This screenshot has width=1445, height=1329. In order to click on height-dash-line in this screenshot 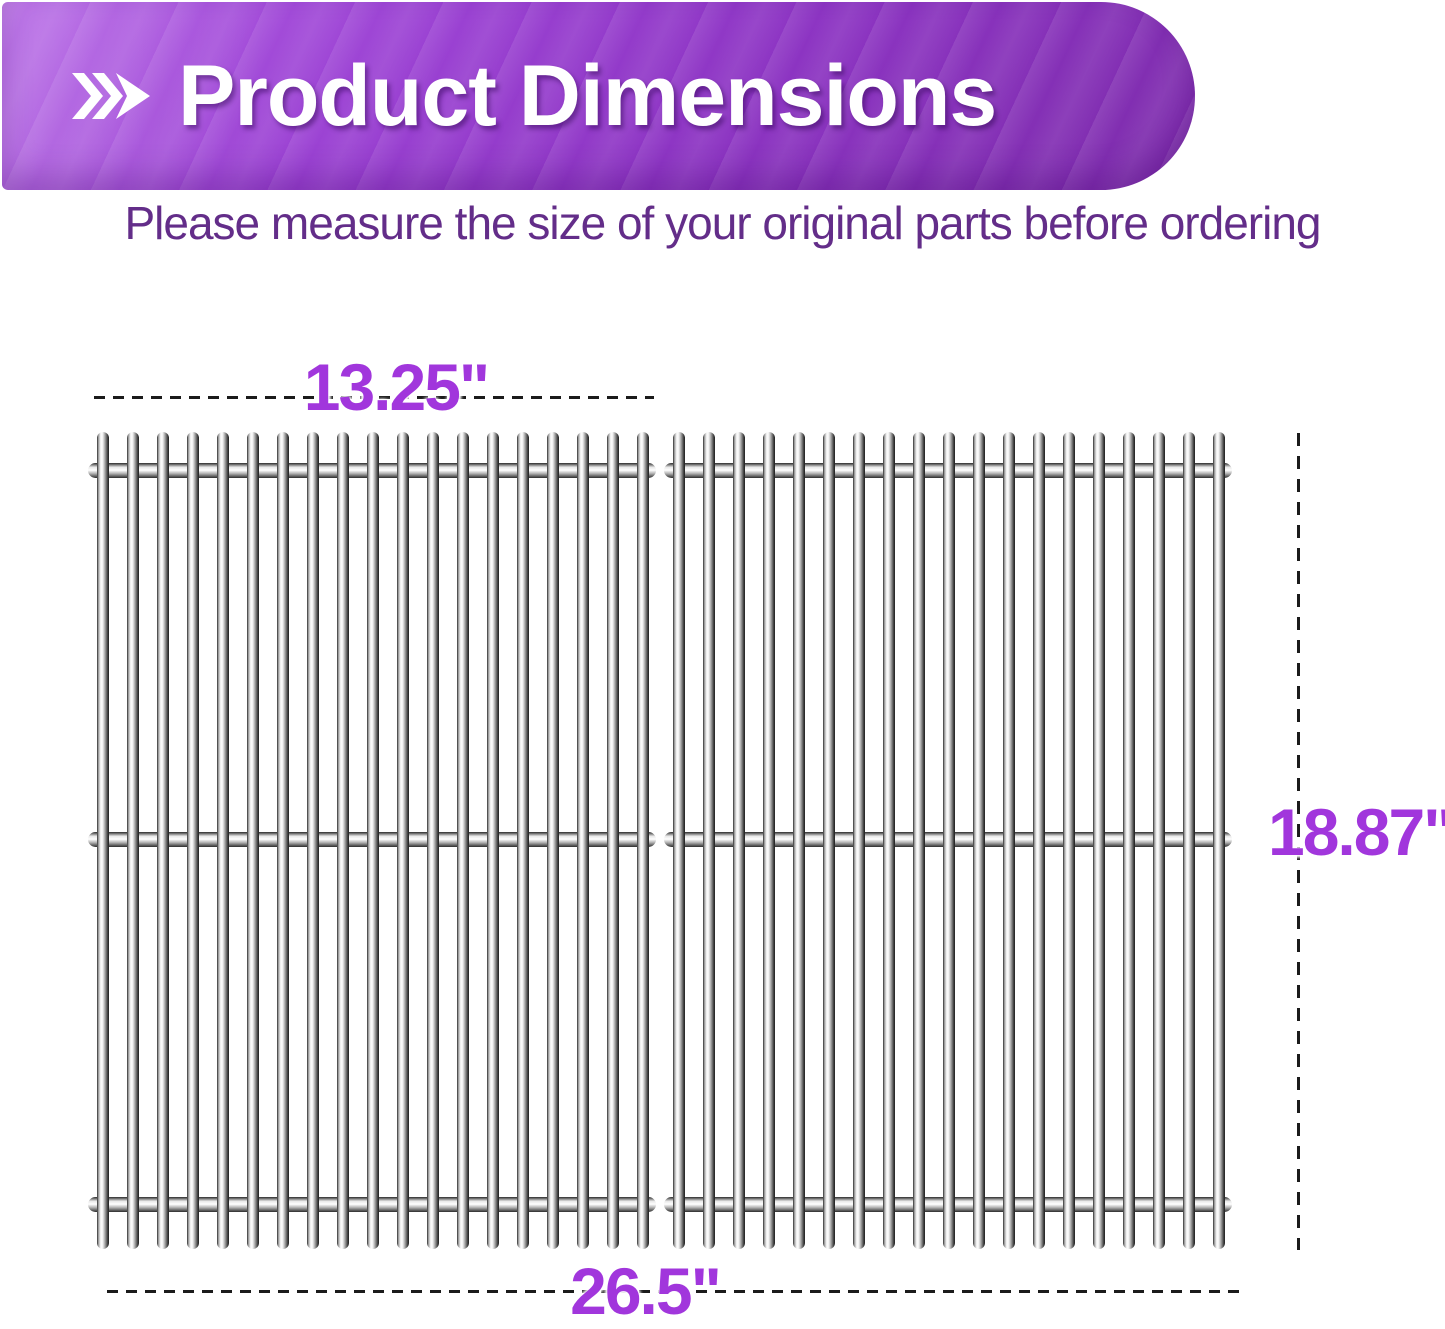, I will do `click(1298, 841)`.